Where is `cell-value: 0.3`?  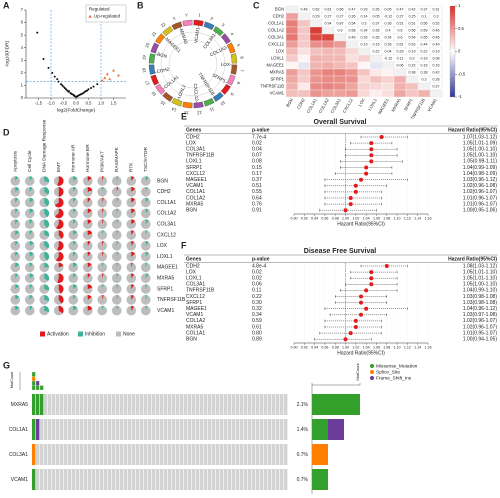 cell-value: 0.3 is located at coordinates (412, 58).